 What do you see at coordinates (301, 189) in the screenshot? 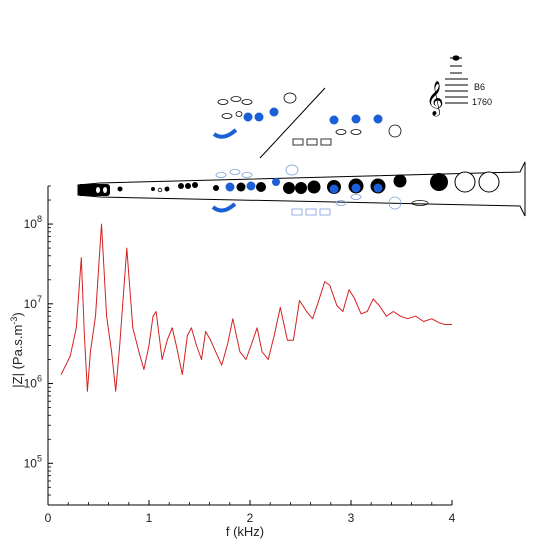
I see `instrument-body` at bounding box center [301, 189].